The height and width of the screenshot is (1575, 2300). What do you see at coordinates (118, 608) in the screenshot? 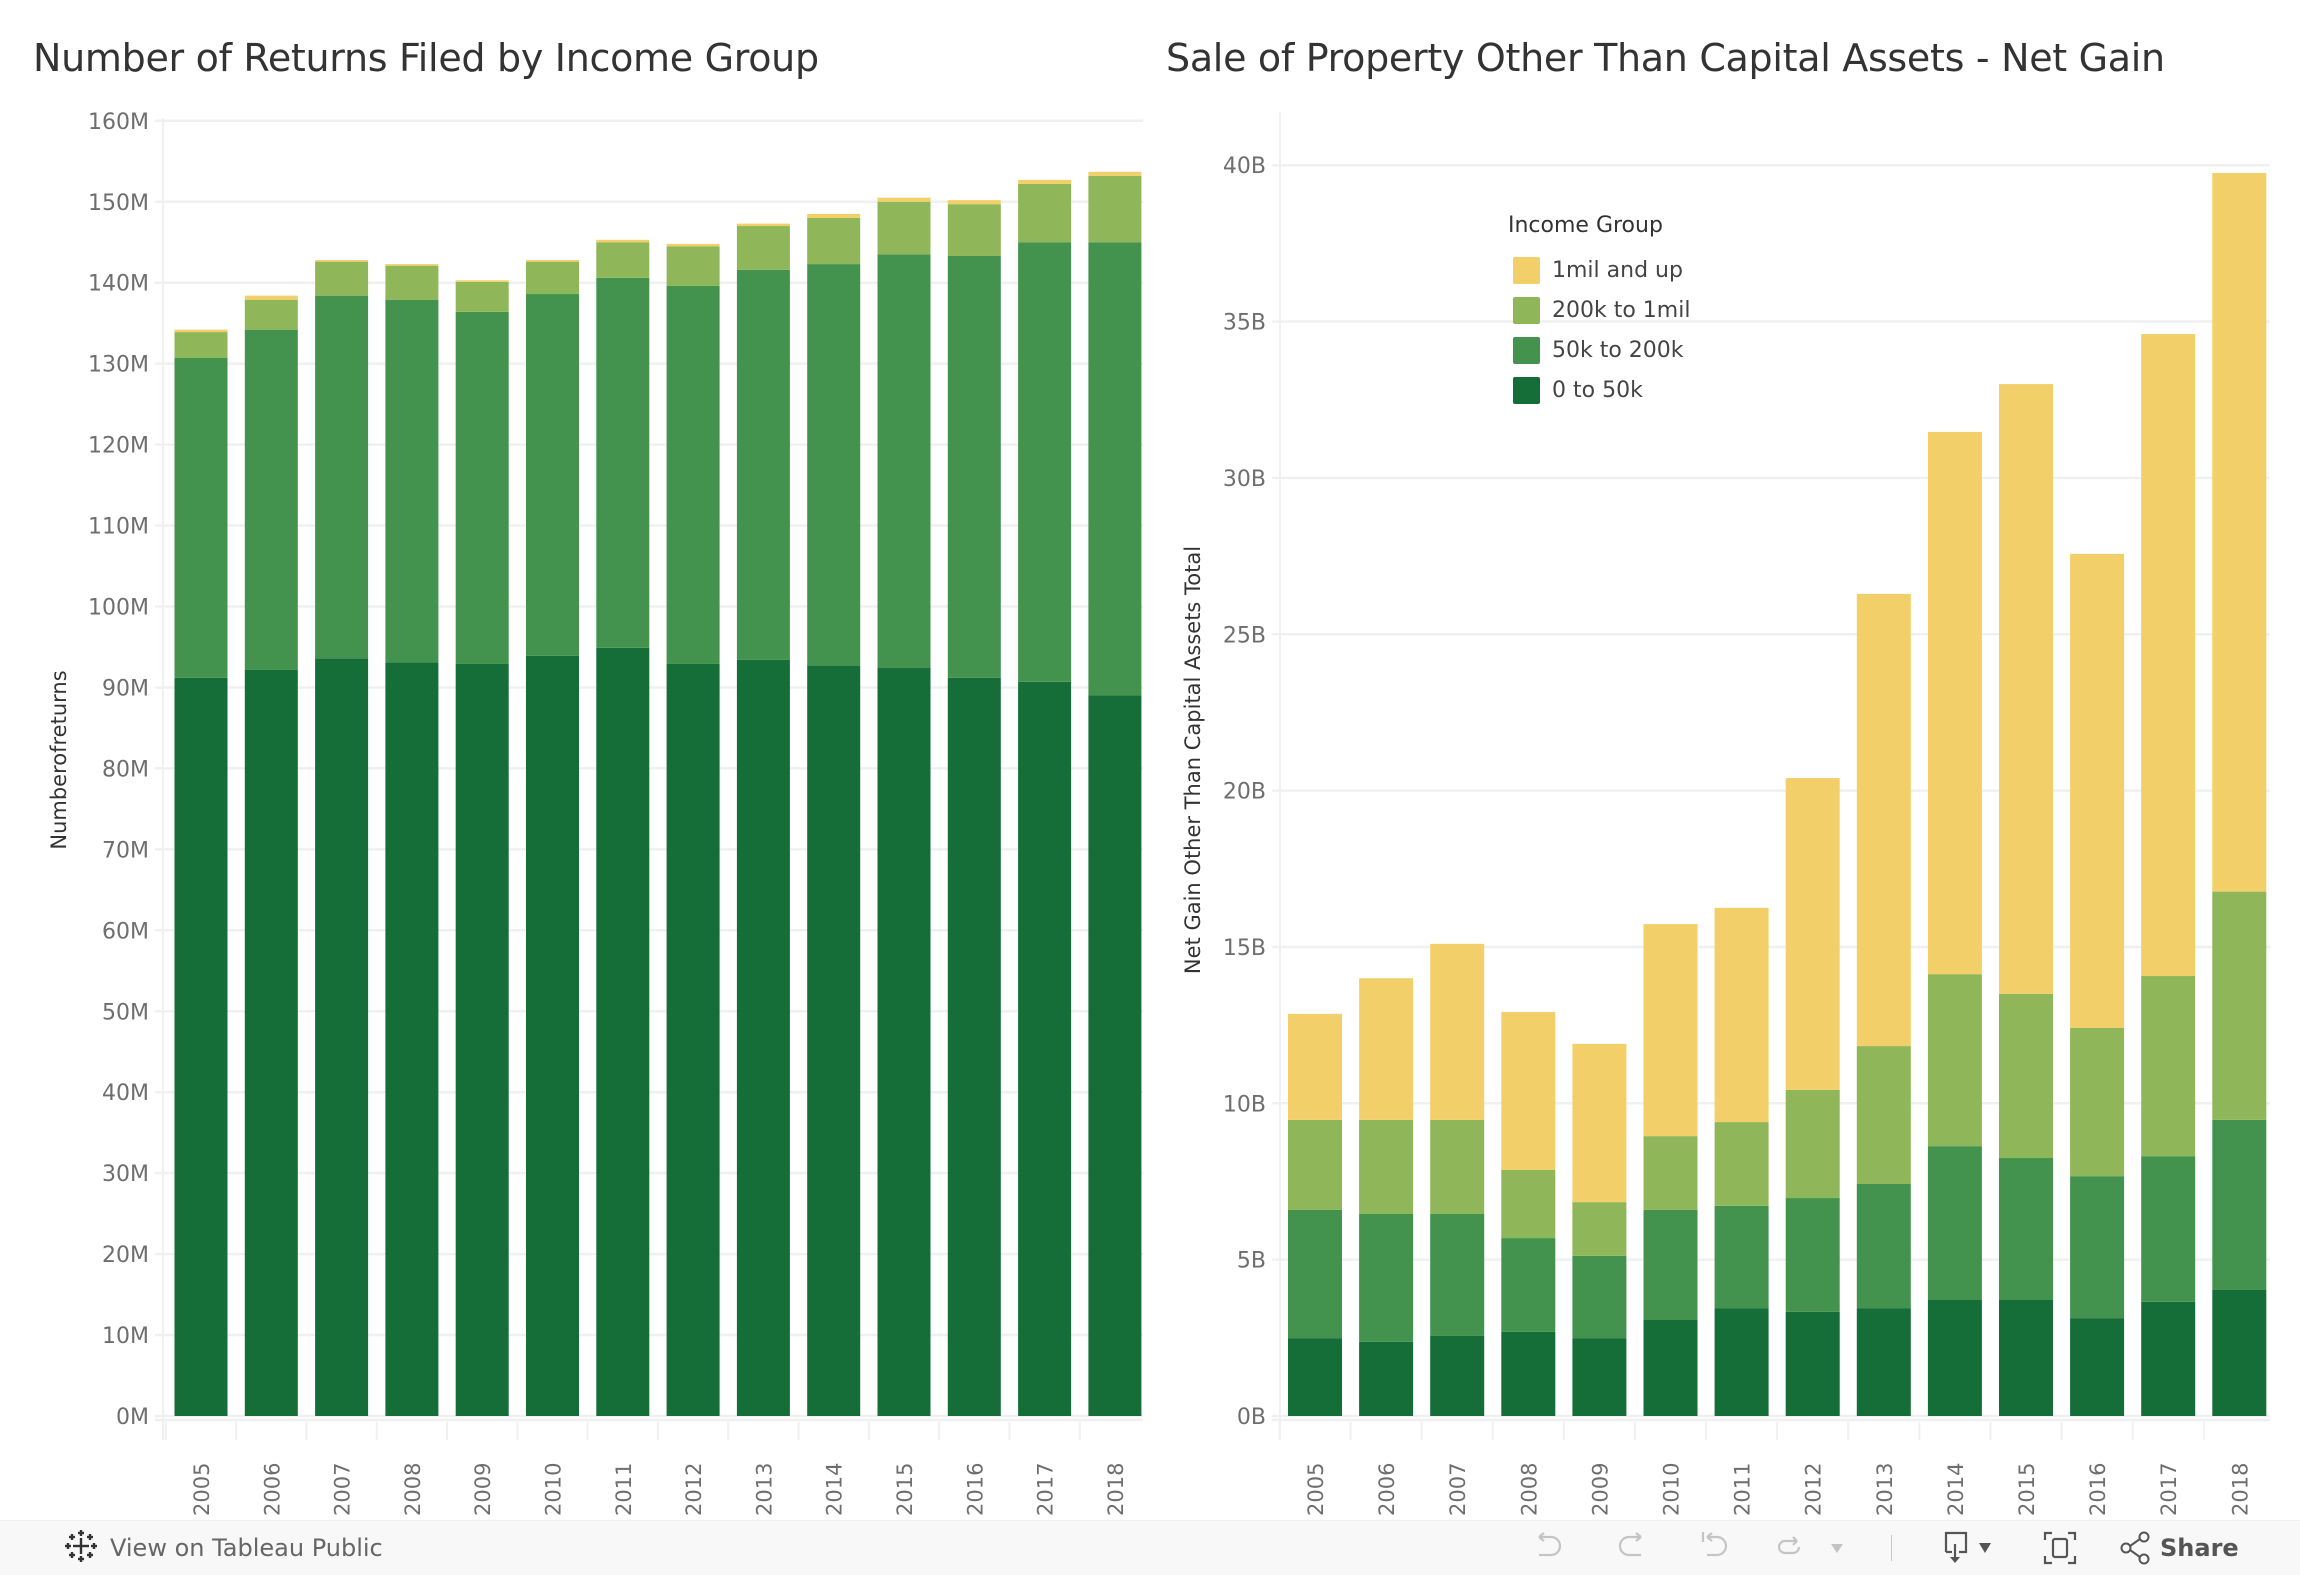
I see `y-tick-label: 100M` at bounding box center [118, 608].